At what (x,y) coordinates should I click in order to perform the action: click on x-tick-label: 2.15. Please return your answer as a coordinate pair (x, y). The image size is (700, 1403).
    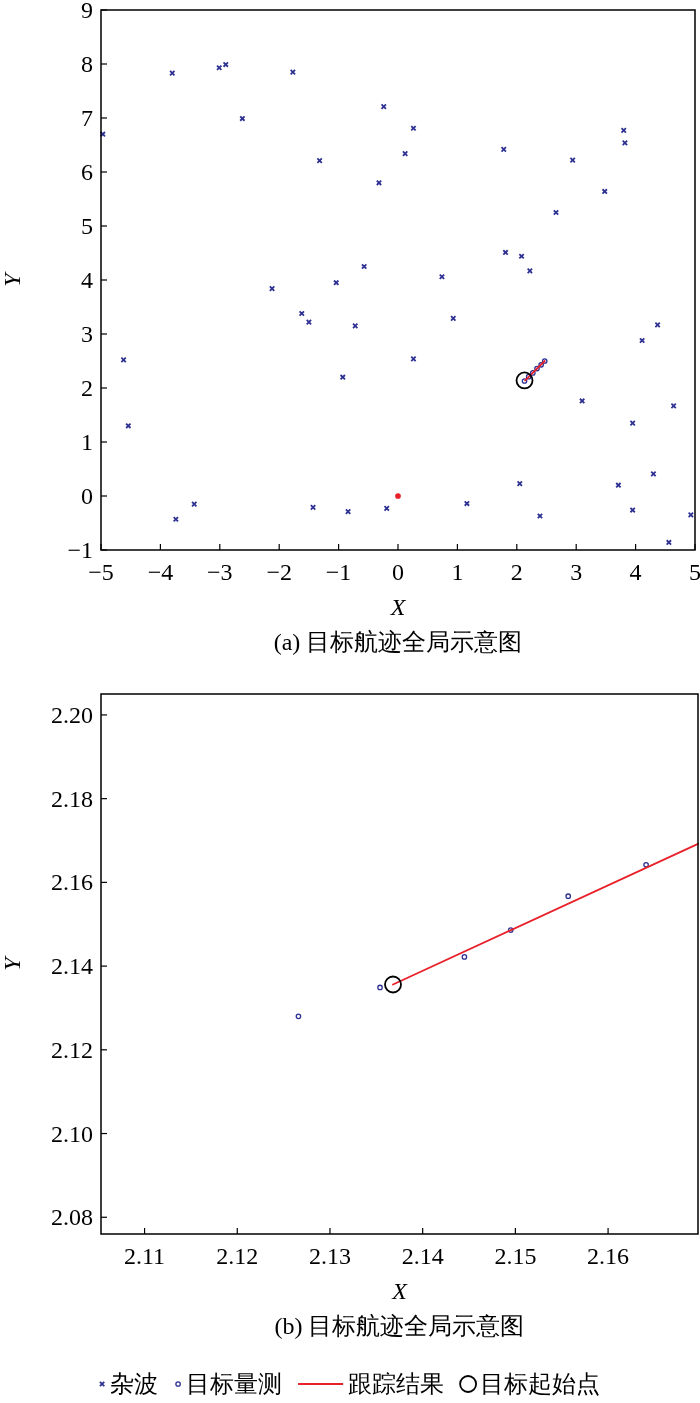
    Looking at the image, I should click on (515, 1256).